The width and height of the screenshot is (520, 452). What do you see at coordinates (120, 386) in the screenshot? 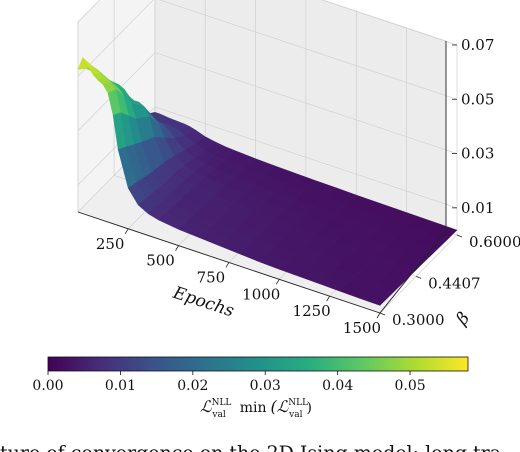
I see `colorbar-tick-label-1: 0.01` at bounding box center [120, 386].